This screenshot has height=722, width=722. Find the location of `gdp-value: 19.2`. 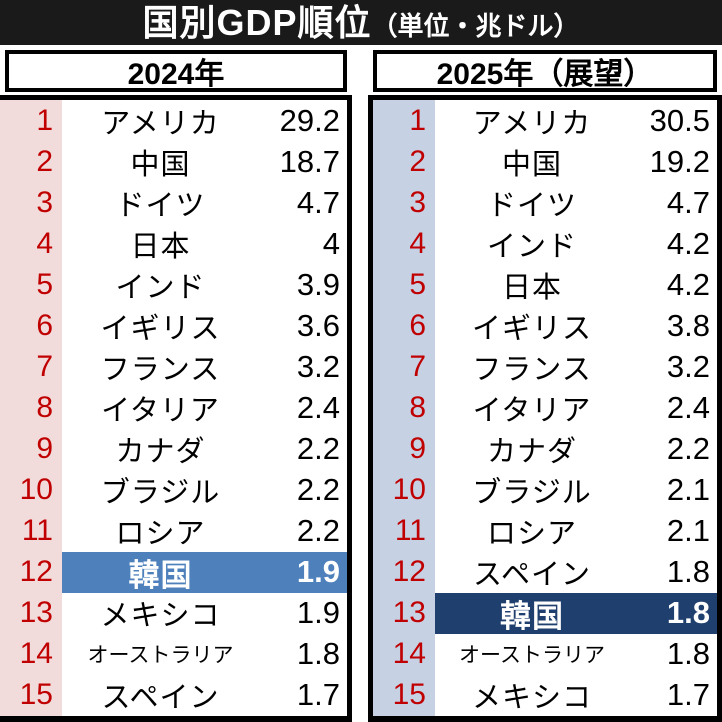

gdp-value: 19.2 is located at coordinates (679, 161).